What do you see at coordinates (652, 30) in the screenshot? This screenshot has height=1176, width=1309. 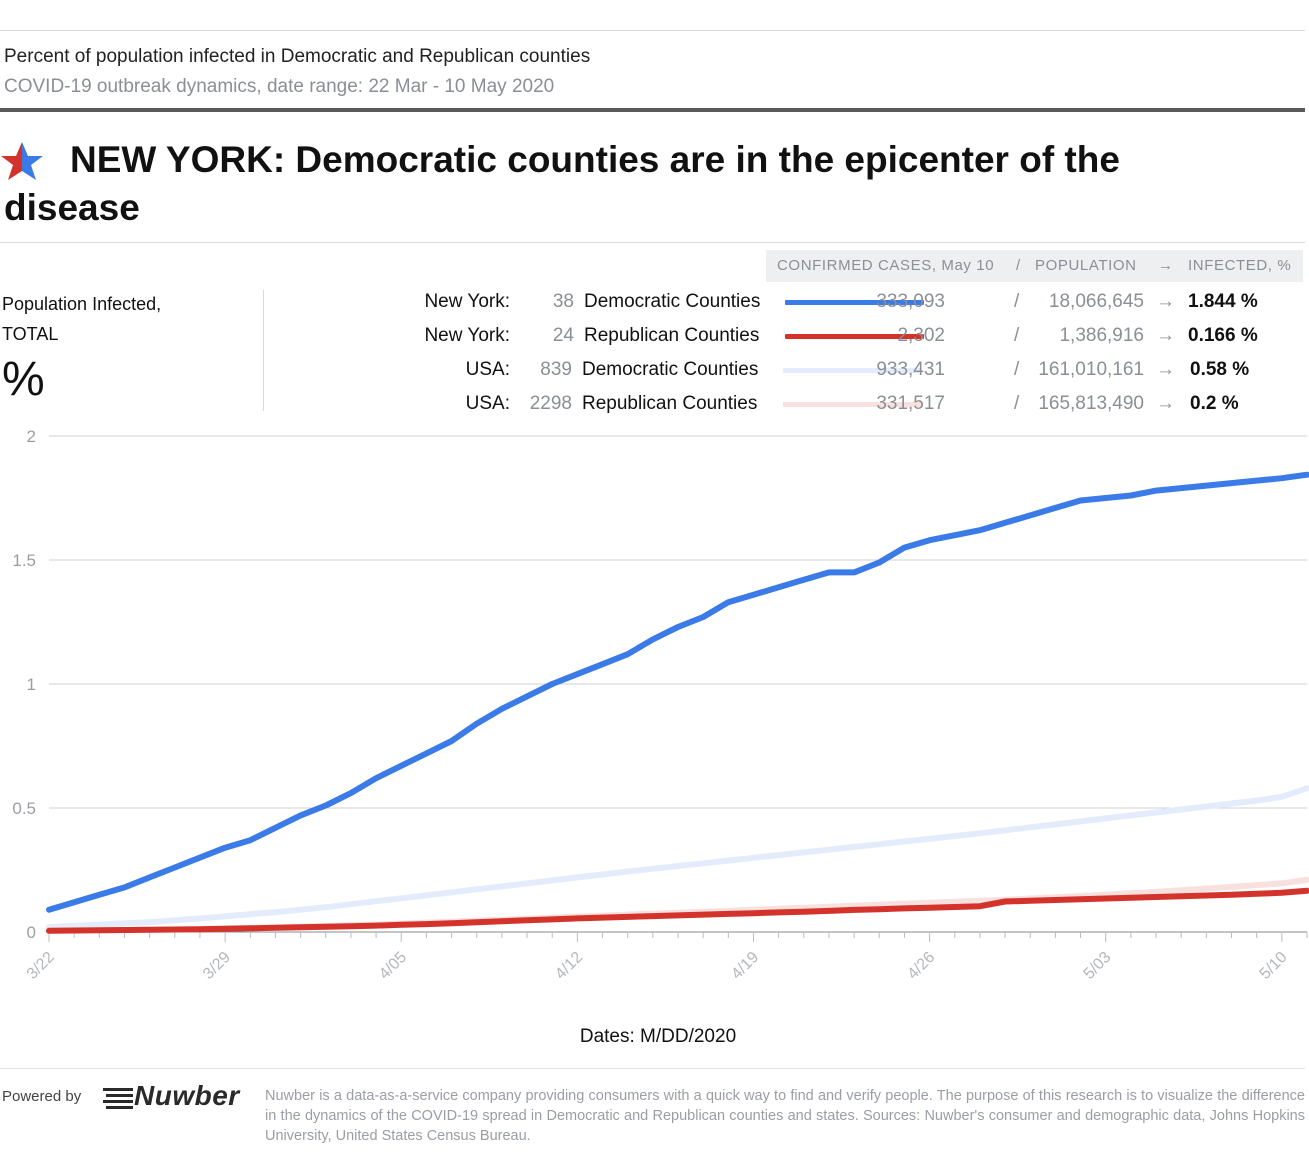 I see `top-rule` at bounding box center [652, 30].